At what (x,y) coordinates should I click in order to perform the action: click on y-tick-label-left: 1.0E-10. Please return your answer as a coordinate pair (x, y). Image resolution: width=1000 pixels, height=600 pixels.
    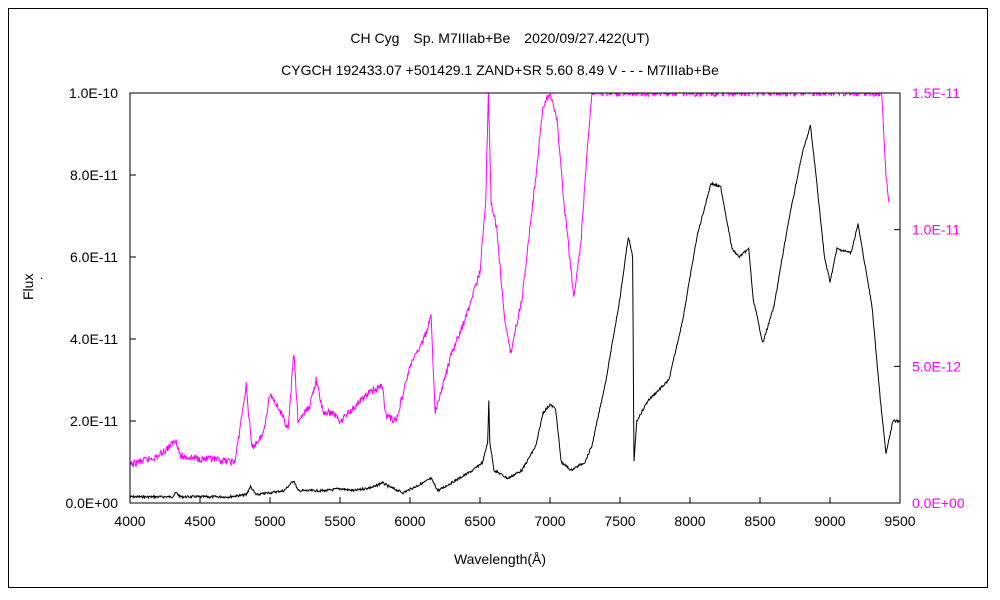
    Looking at the image, I should click on (93, 93).